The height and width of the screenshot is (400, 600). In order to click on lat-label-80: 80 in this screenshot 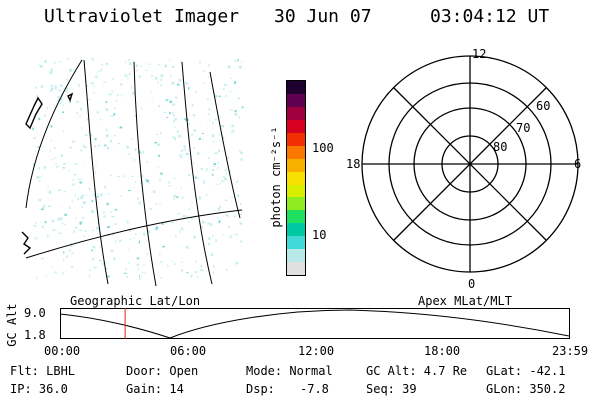, I will do `click(500, 147)`.